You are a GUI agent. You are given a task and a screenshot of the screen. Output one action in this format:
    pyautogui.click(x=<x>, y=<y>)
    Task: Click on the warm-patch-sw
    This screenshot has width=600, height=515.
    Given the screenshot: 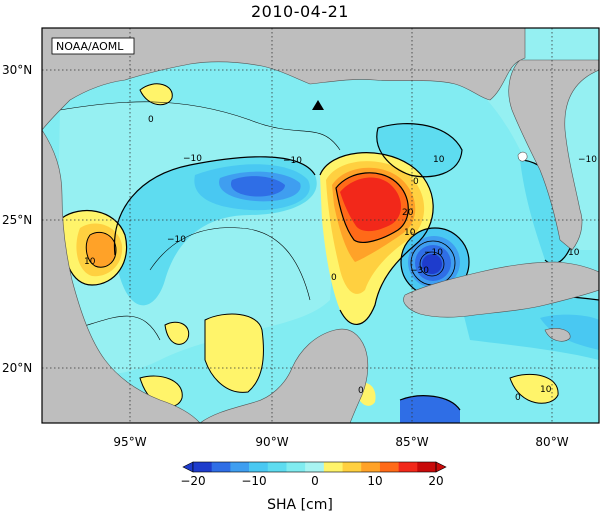 What is the action you would take?
    pyautogui.click(x=161, y=391)
    